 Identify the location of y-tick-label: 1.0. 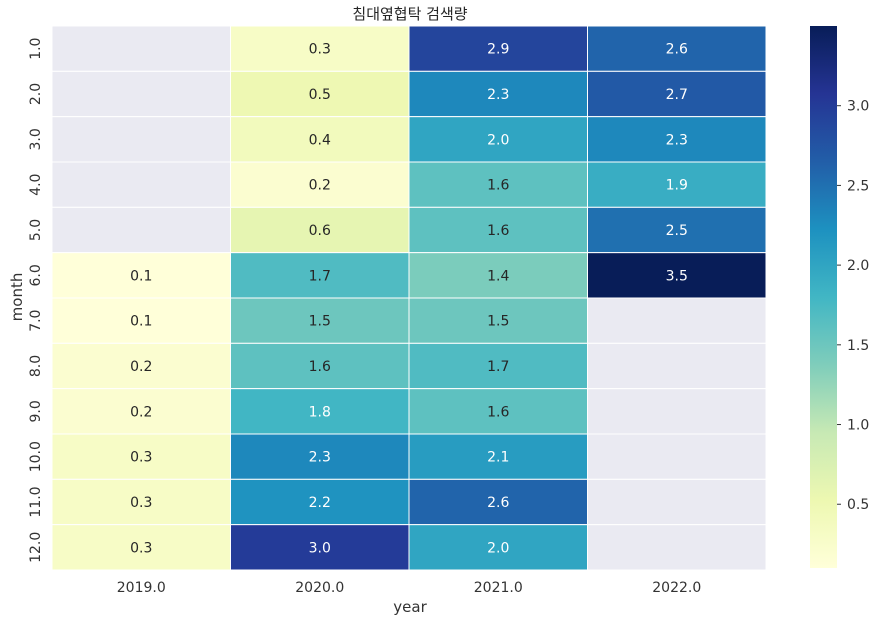
(36, 49).